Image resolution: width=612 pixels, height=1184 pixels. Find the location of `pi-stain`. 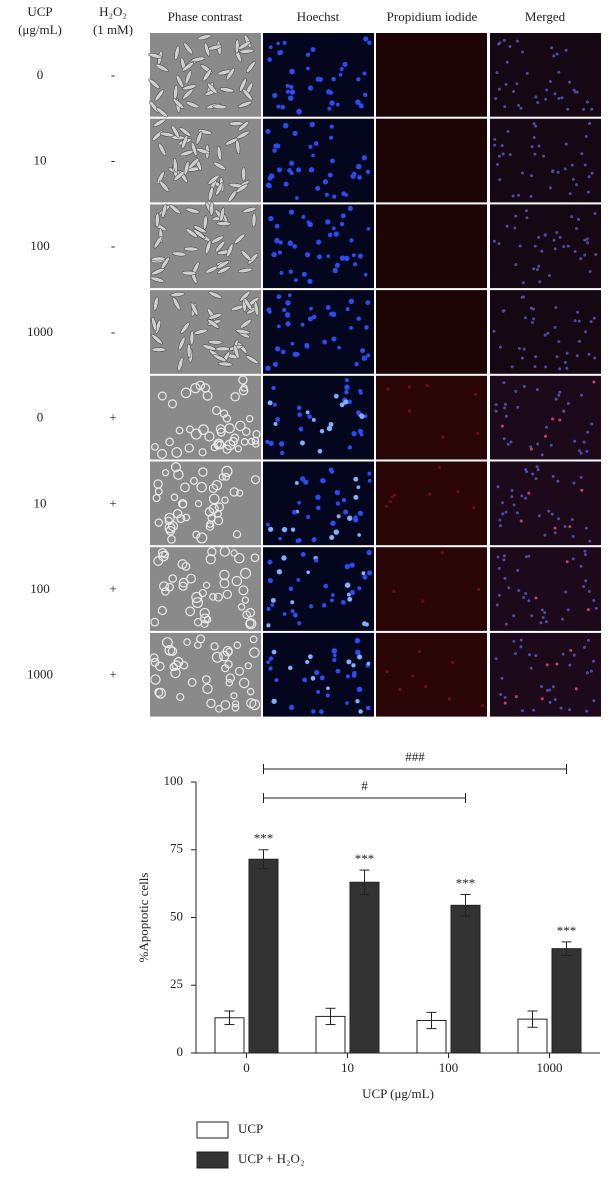

pi-stain is located at coordinates (449, 699).